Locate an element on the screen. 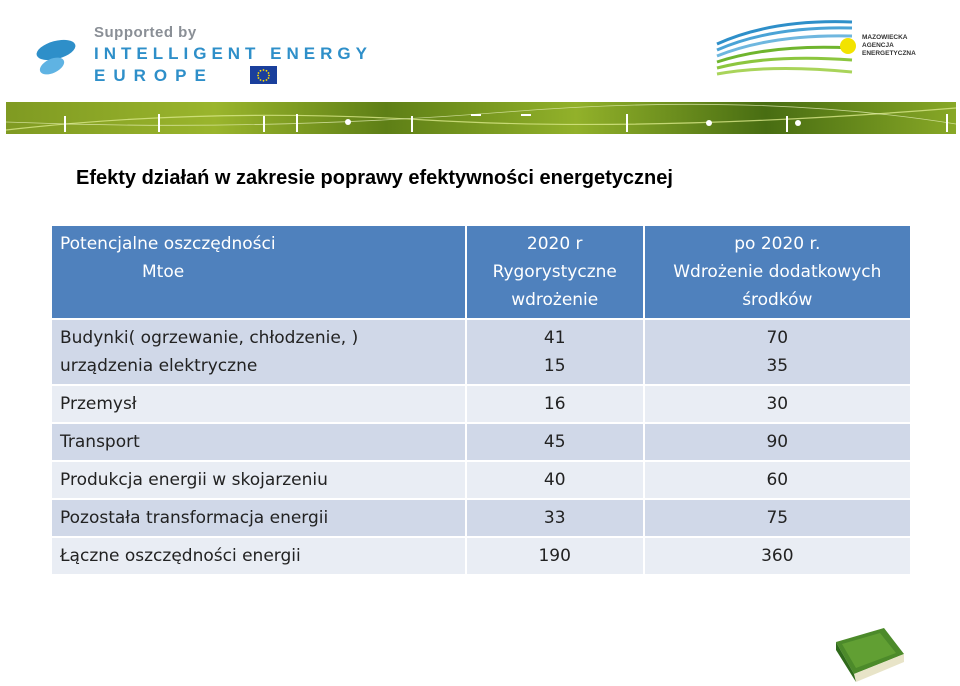 The image size is (960, 686). mae-logo: MAZOWIECKA AGENCJA ENERGETYCZNA is located at coordinates (817, 53).